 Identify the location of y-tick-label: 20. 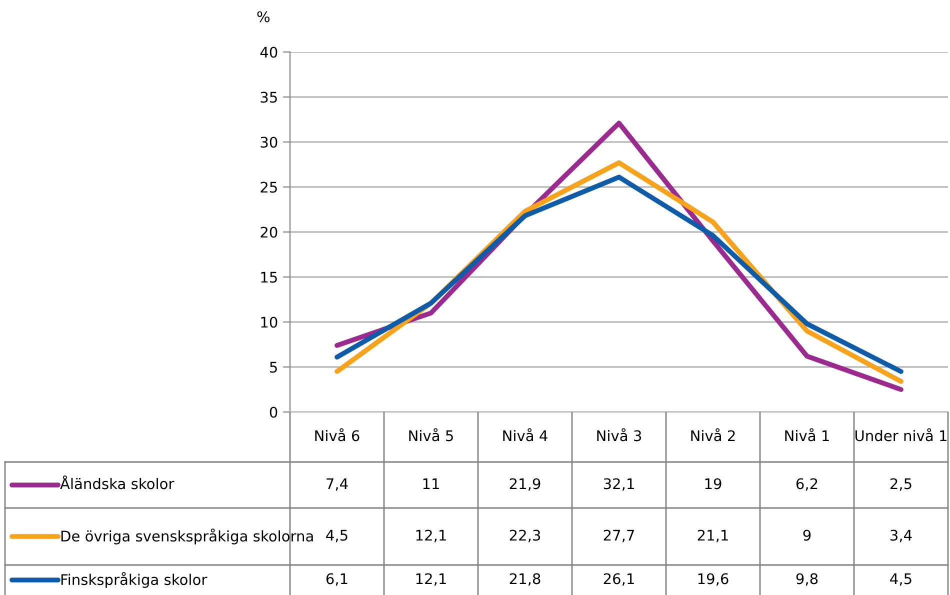
(269, 232).